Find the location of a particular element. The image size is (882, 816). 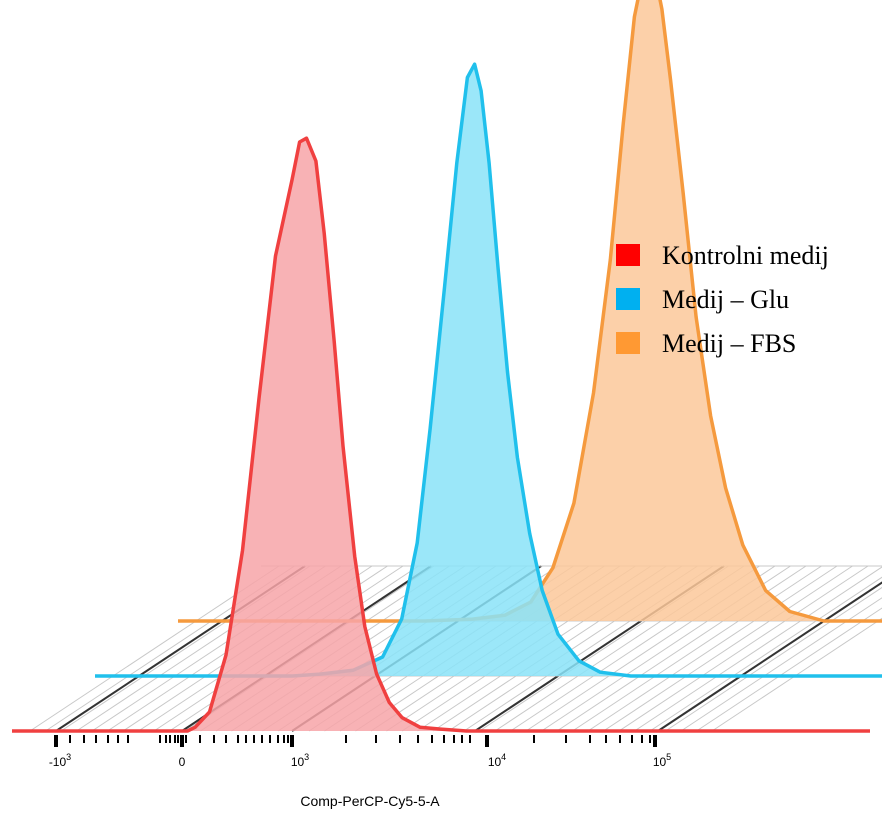

x-tick-label: -103 is located at coordinates (60, 760).